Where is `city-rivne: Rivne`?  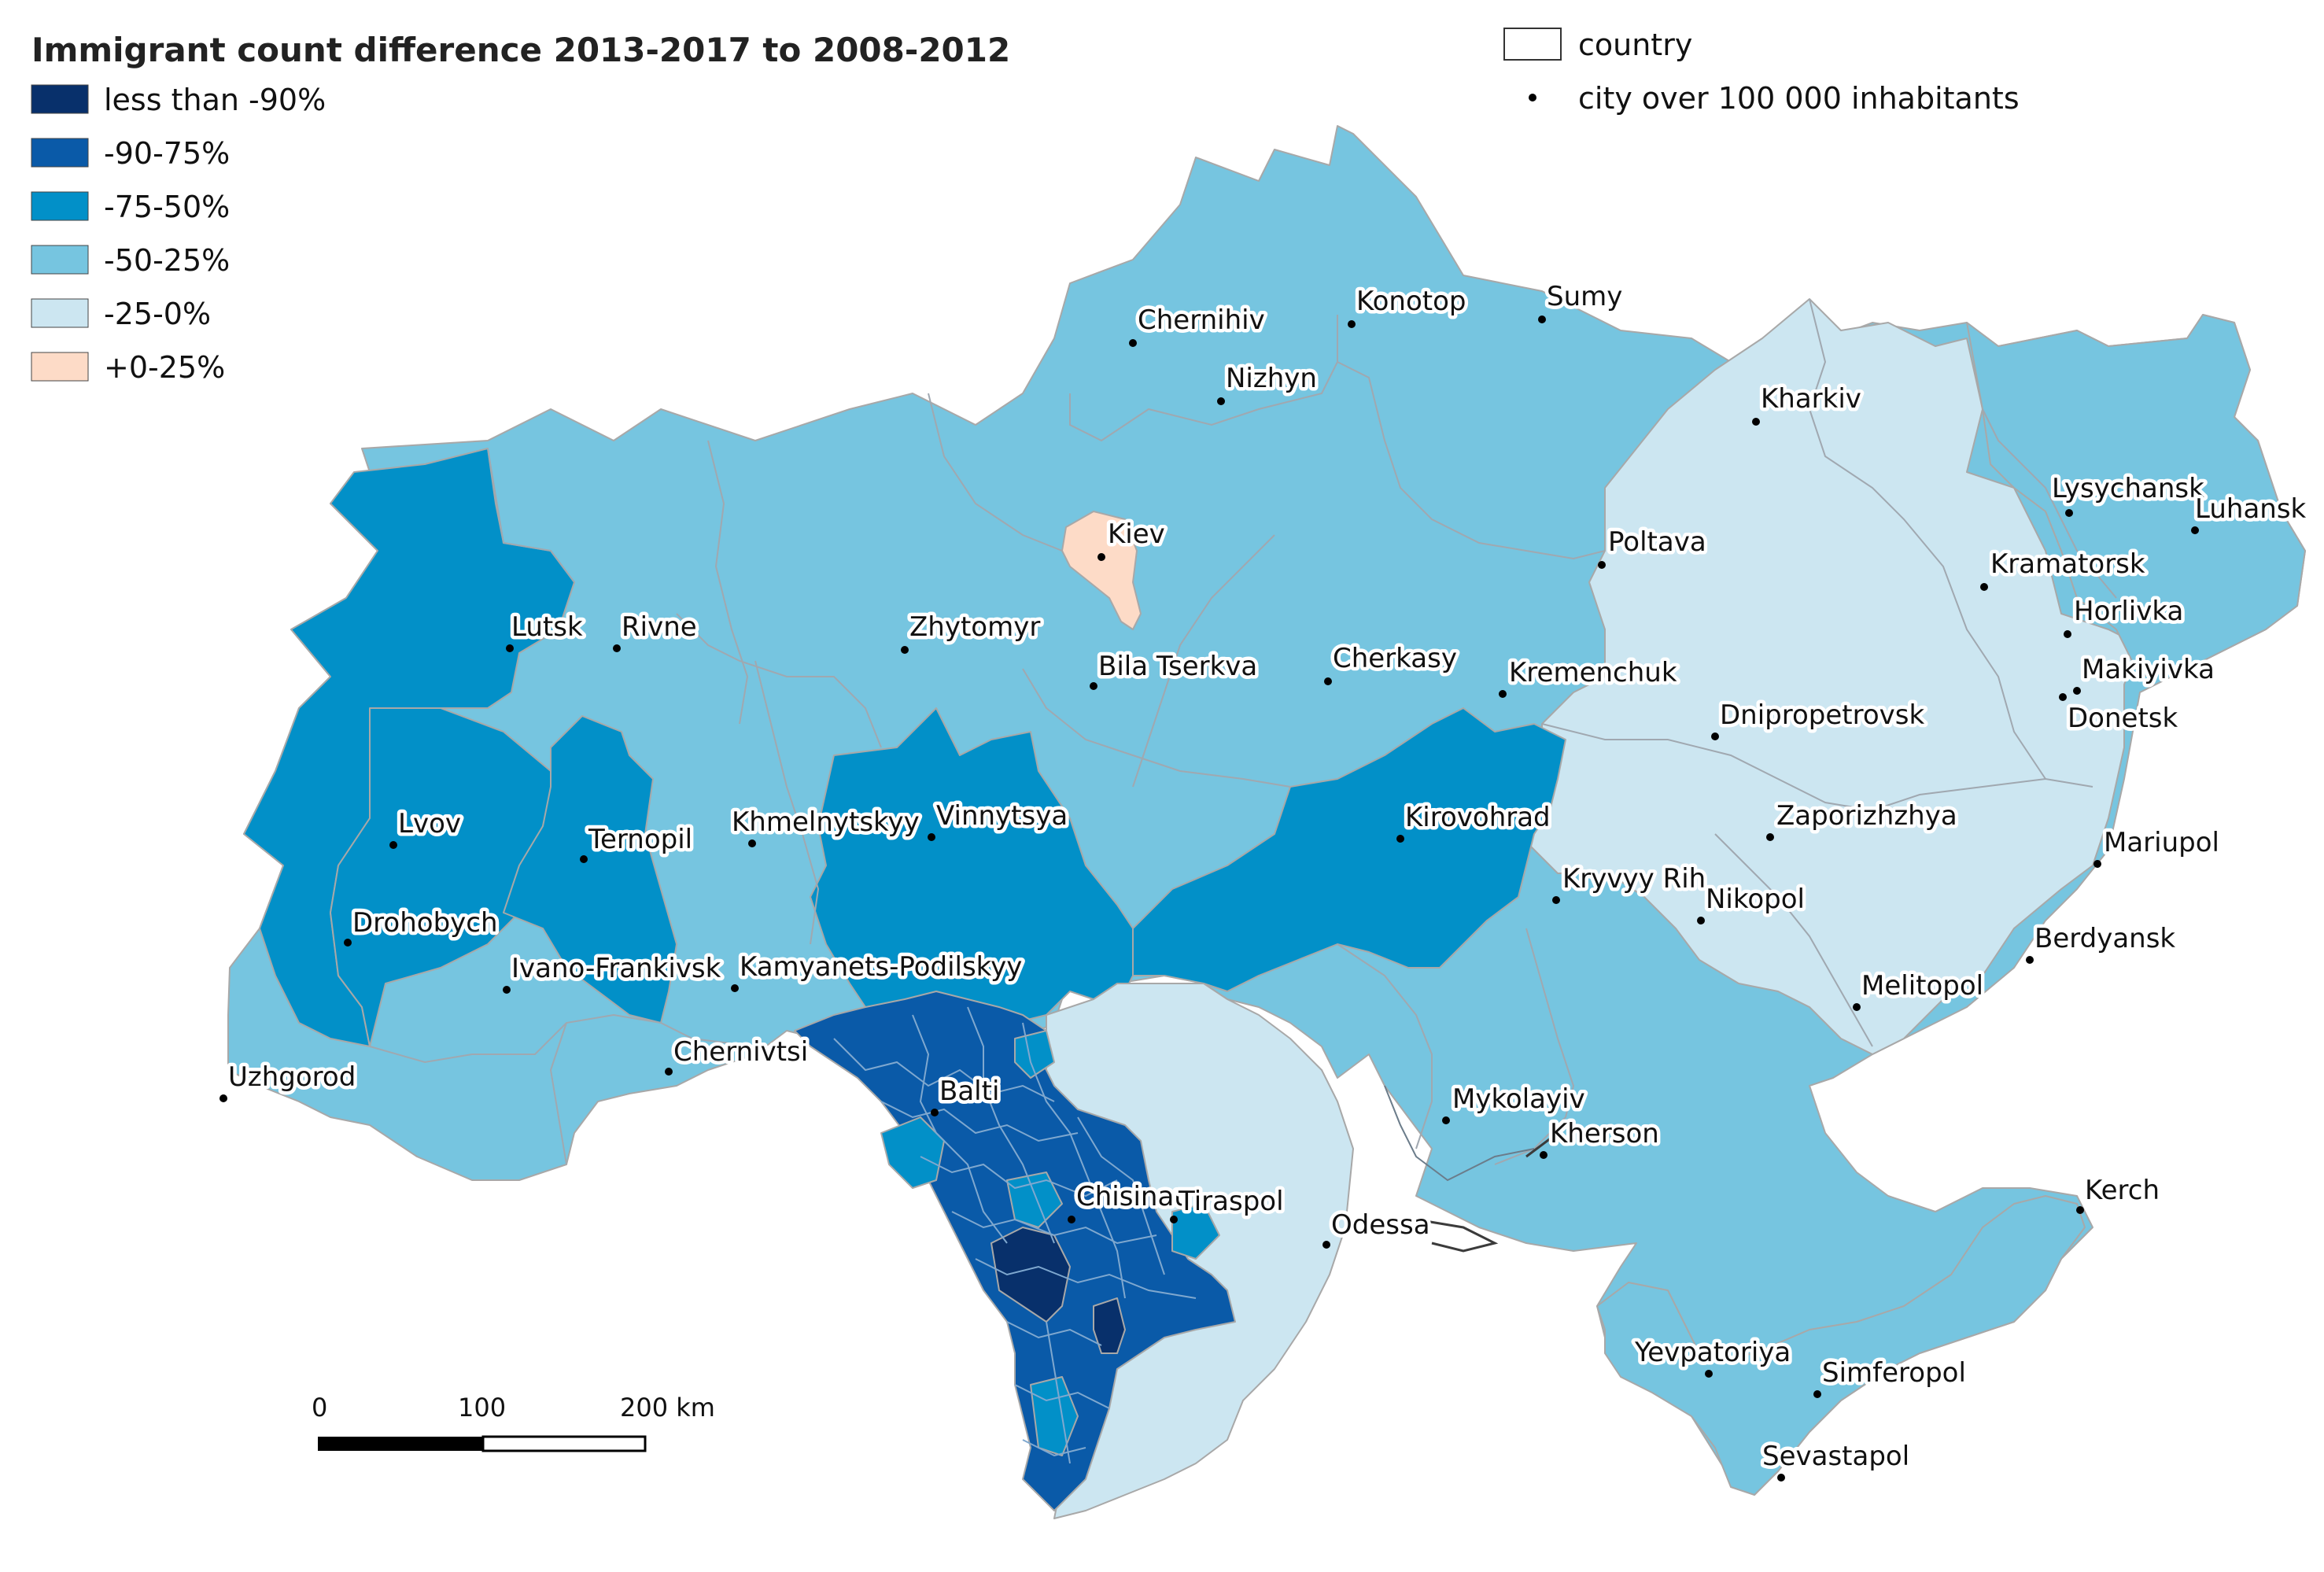 city-rivne: Rivne is located at coordinates (656, 630).